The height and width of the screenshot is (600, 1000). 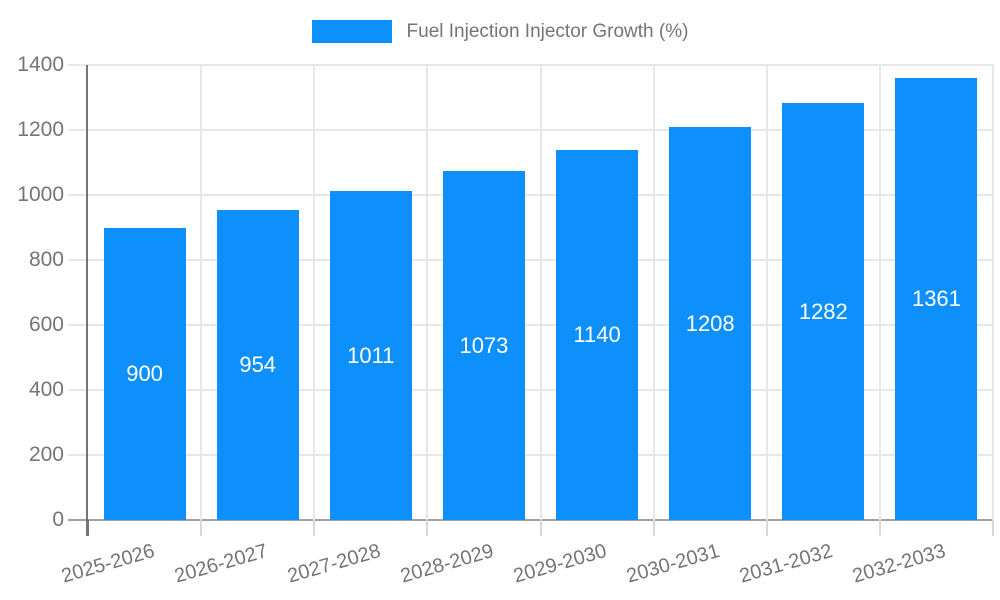 I want to click on legend-swatch, so click(x=351, y=31).